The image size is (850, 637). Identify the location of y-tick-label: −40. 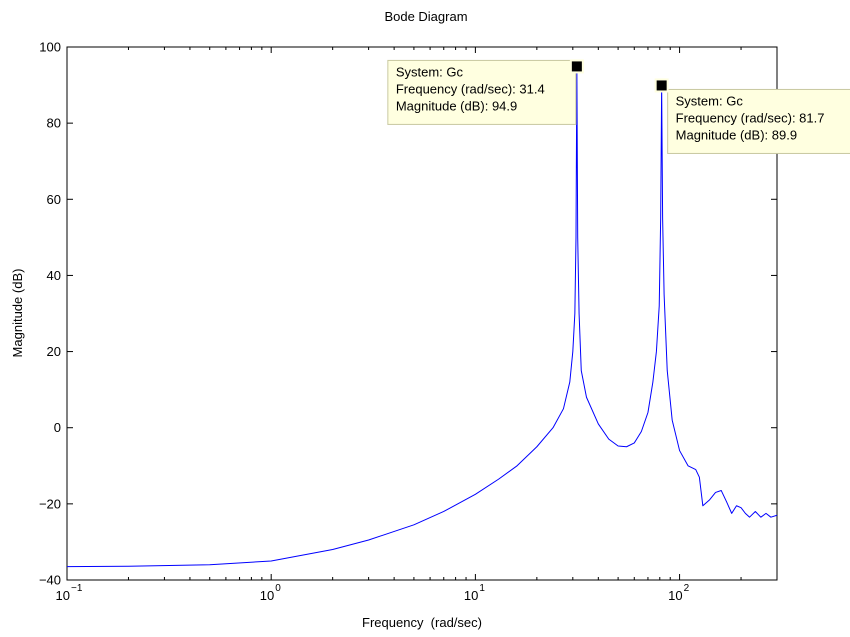
(50, 580).